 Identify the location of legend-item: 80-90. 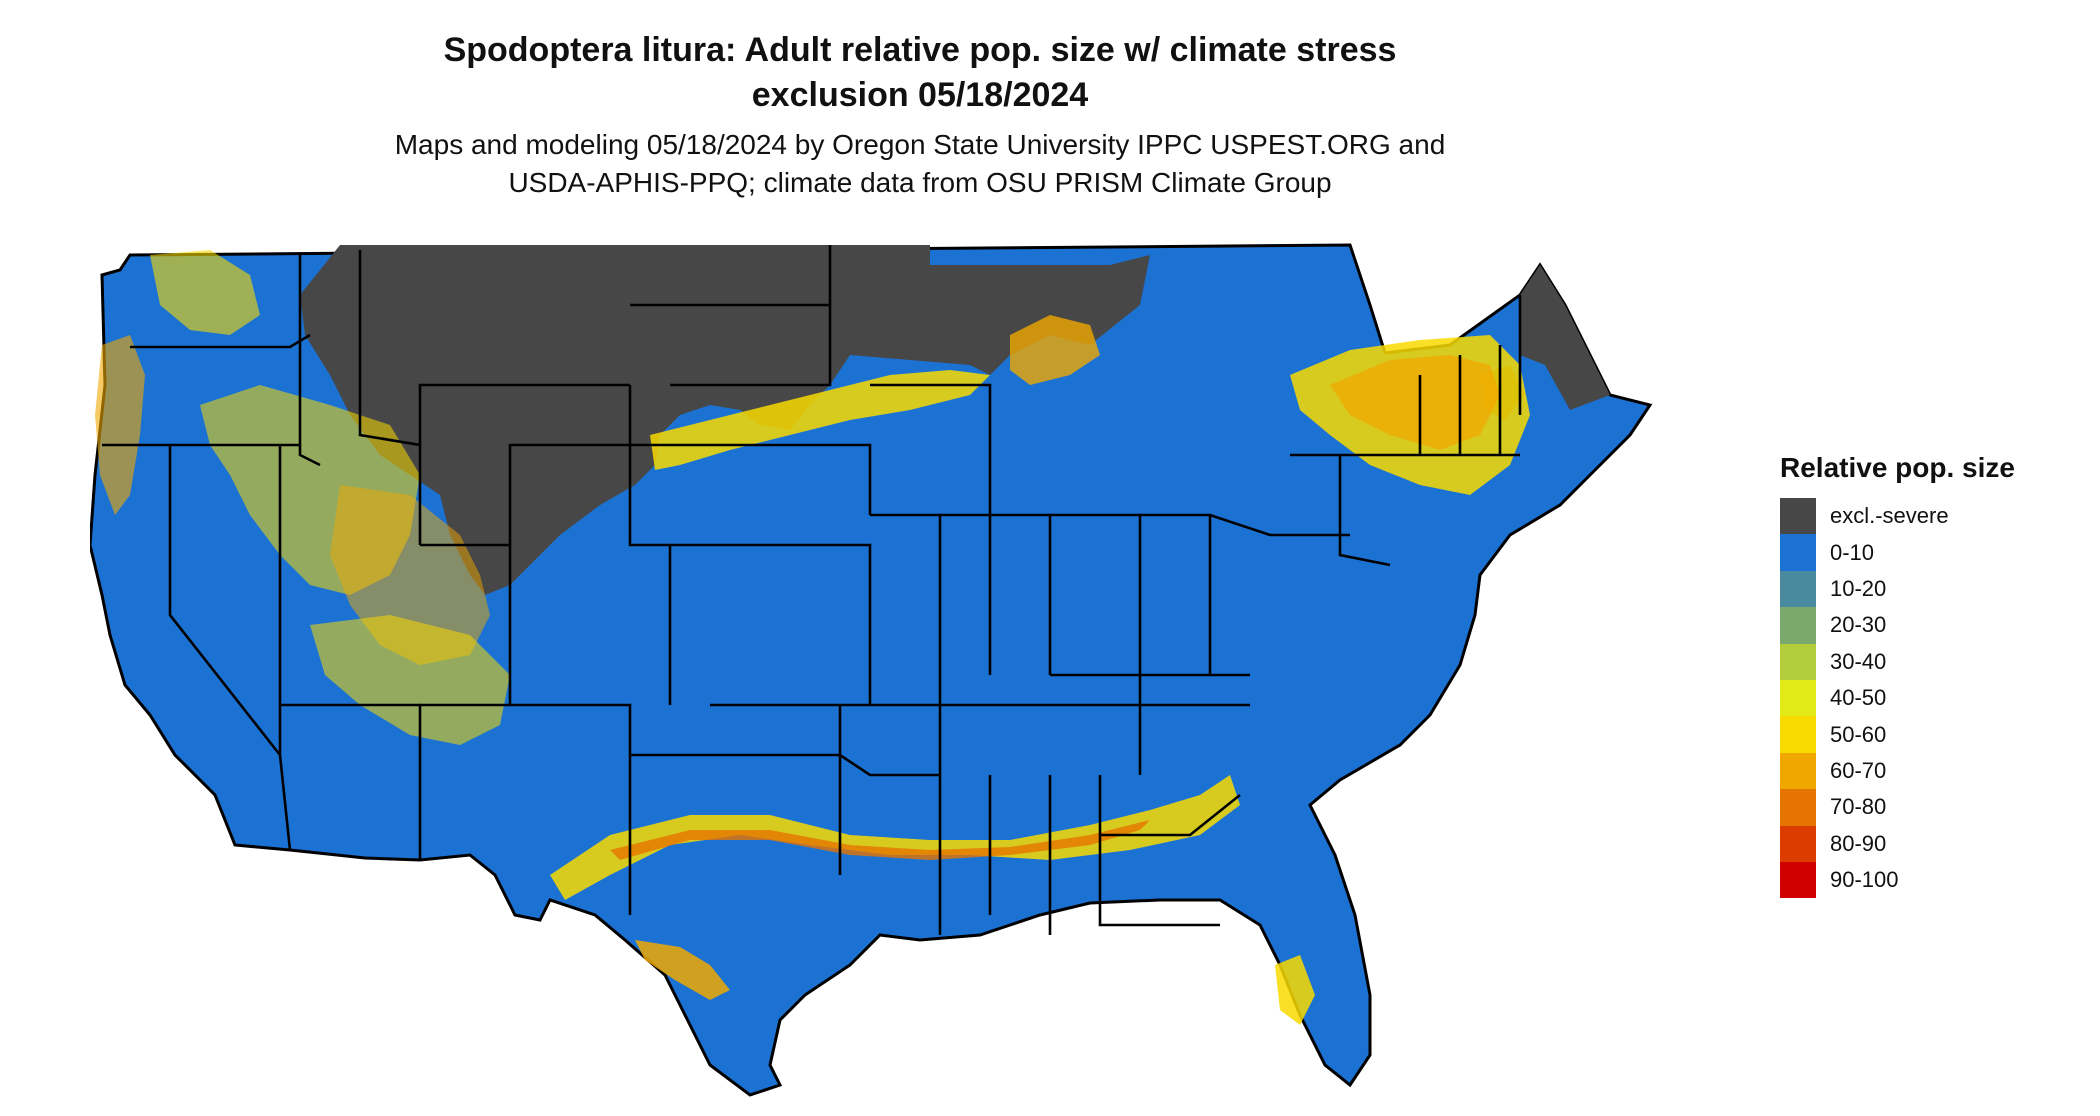
(1897, 843).